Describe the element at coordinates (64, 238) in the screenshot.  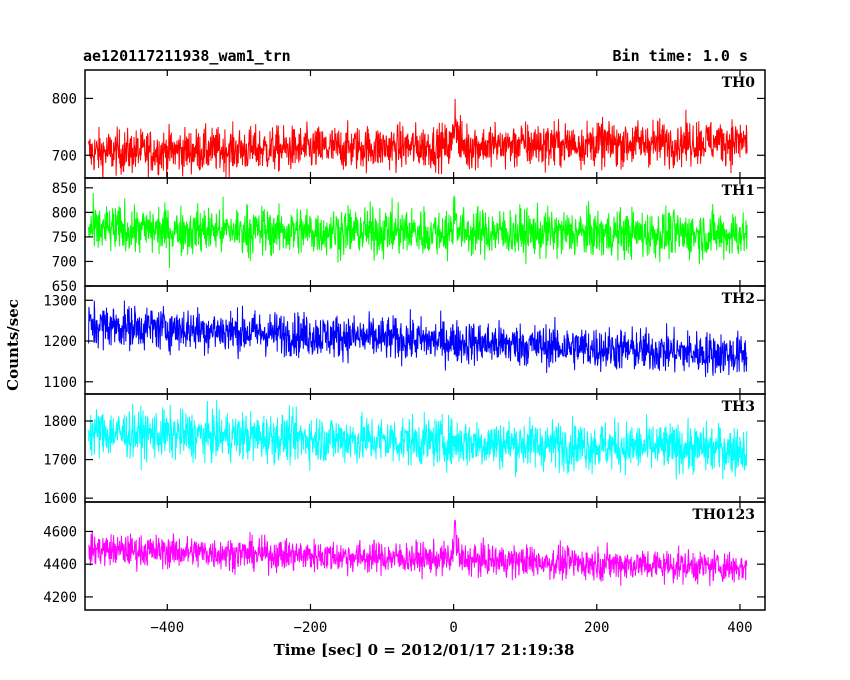
I see `y-tick-label: 750` at that location.